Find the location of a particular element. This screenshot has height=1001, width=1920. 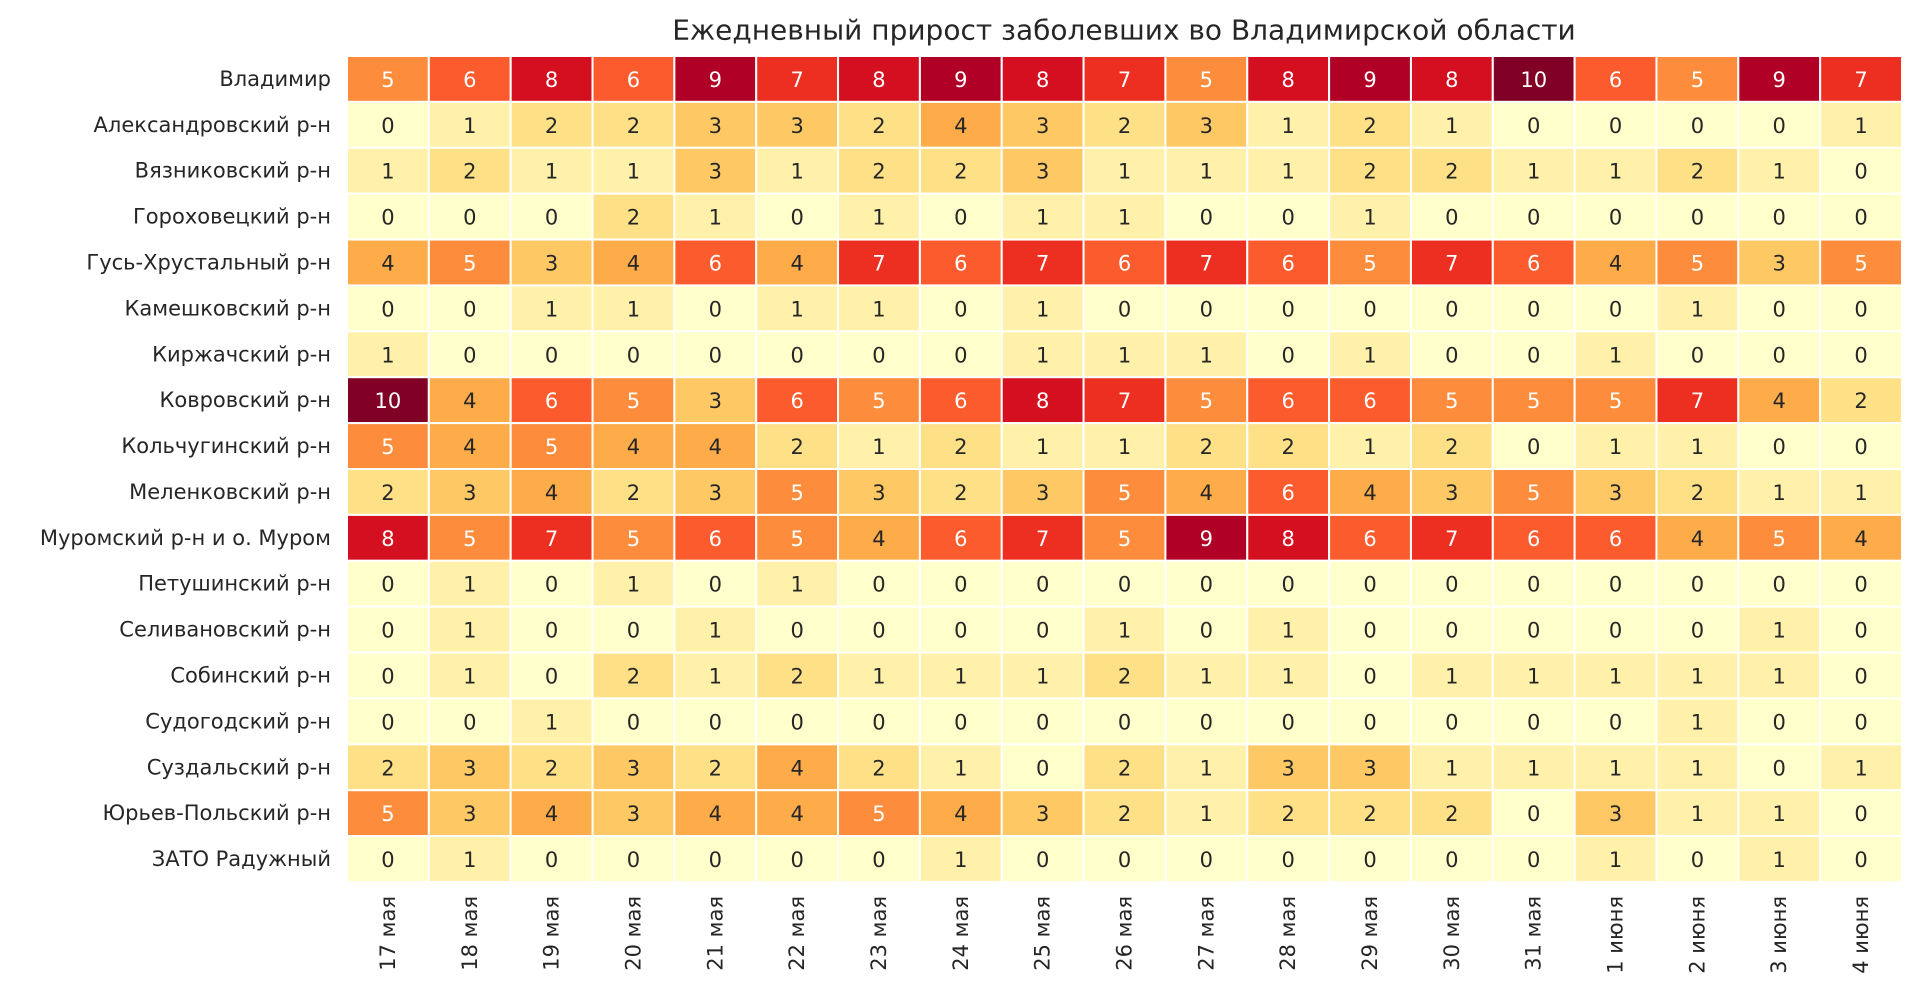

y-tick-label: Киржачский р-н is located at coordinates (241, 354).